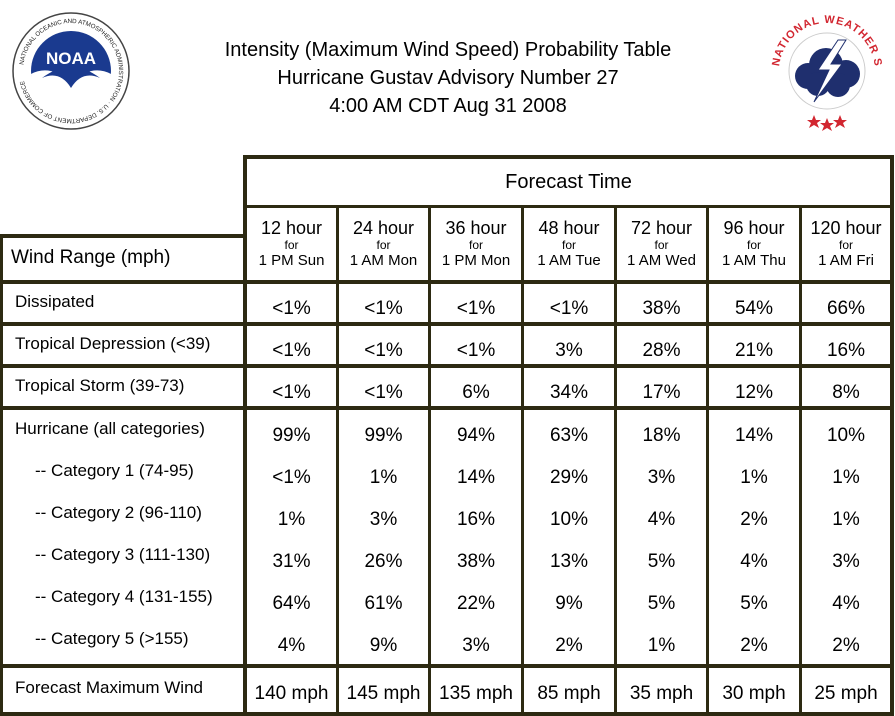  I want to click on column-hour: 36 hour, so click(476, 228).